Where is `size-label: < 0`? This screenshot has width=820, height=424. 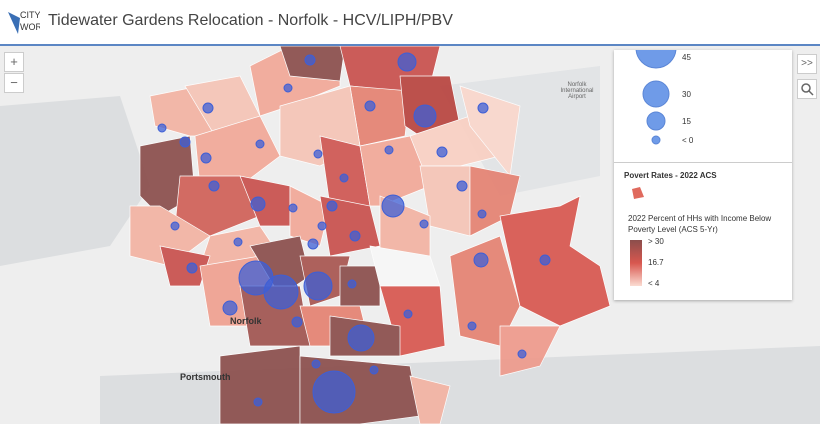 size-label: < 0 is located at coordinates (688, 140).